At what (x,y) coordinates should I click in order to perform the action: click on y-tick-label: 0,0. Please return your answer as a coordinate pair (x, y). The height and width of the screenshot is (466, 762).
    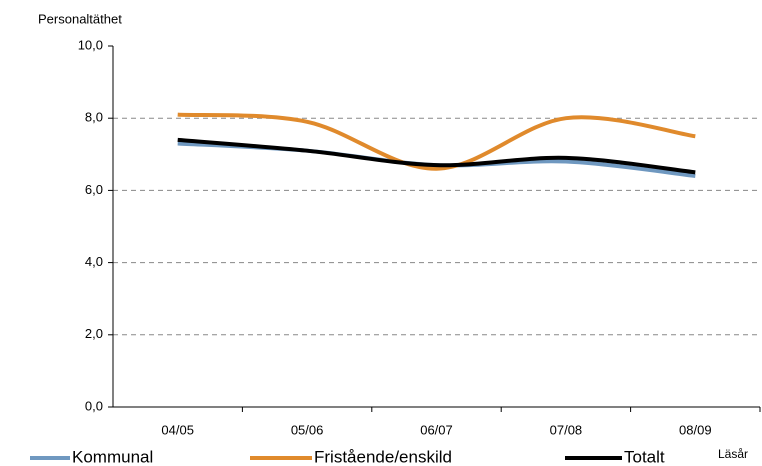
    Looking at the image, I should click on (94, 405).